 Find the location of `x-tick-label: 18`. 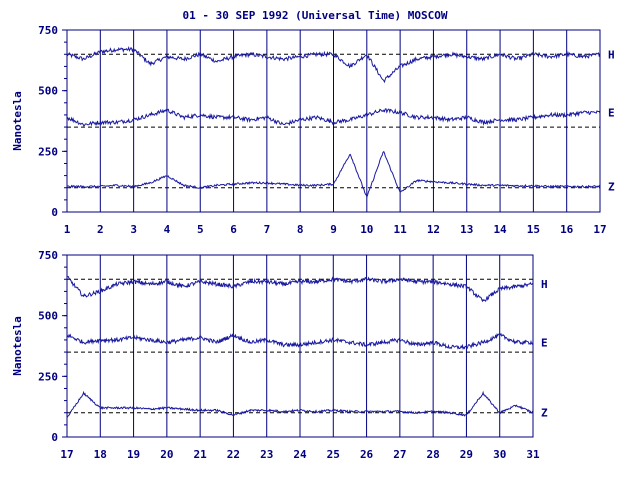

x-tick-label: 18 is located at coordinates (100, 454).